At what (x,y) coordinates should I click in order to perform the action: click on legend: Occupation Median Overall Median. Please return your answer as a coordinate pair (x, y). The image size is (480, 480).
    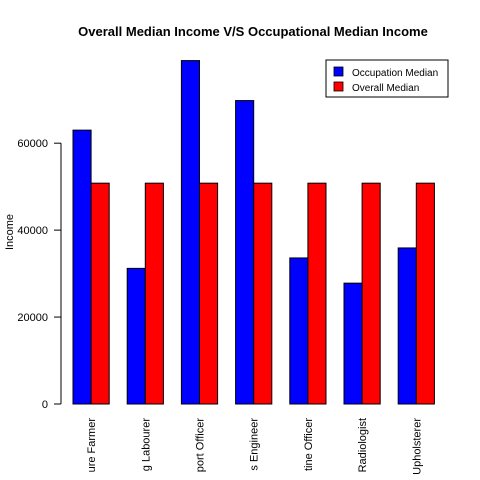
    Looking at the image, I should click on (387, 78).